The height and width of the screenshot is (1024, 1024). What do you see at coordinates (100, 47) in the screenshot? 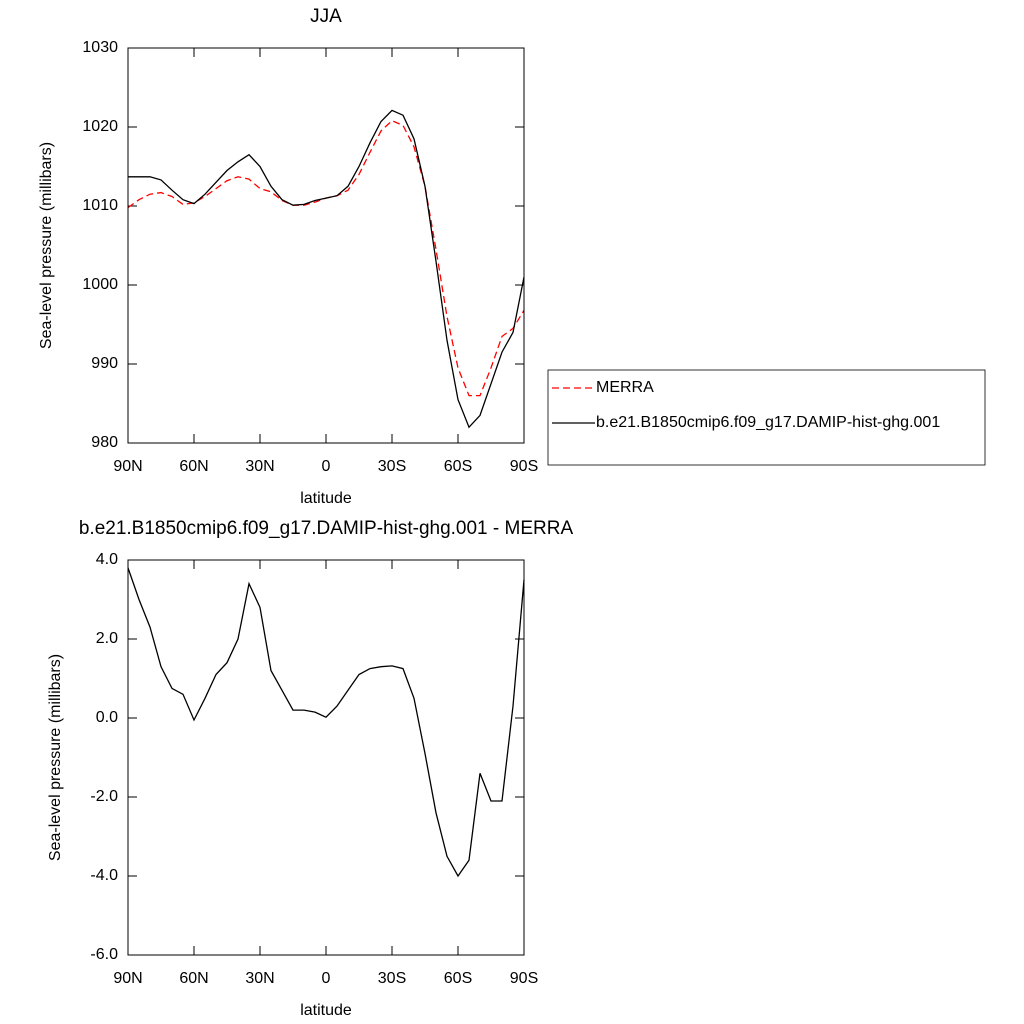
I see `y-tick-label: 1030` at bounding box center [100, 47].